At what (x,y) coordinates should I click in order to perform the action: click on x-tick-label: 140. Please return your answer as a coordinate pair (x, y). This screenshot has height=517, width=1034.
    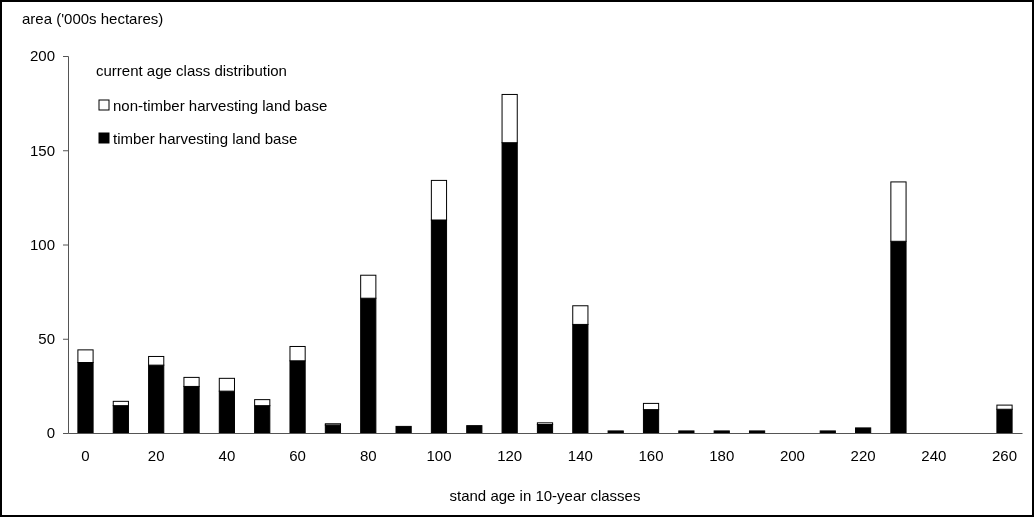
    Looking at the image, I should click on (580, 455).